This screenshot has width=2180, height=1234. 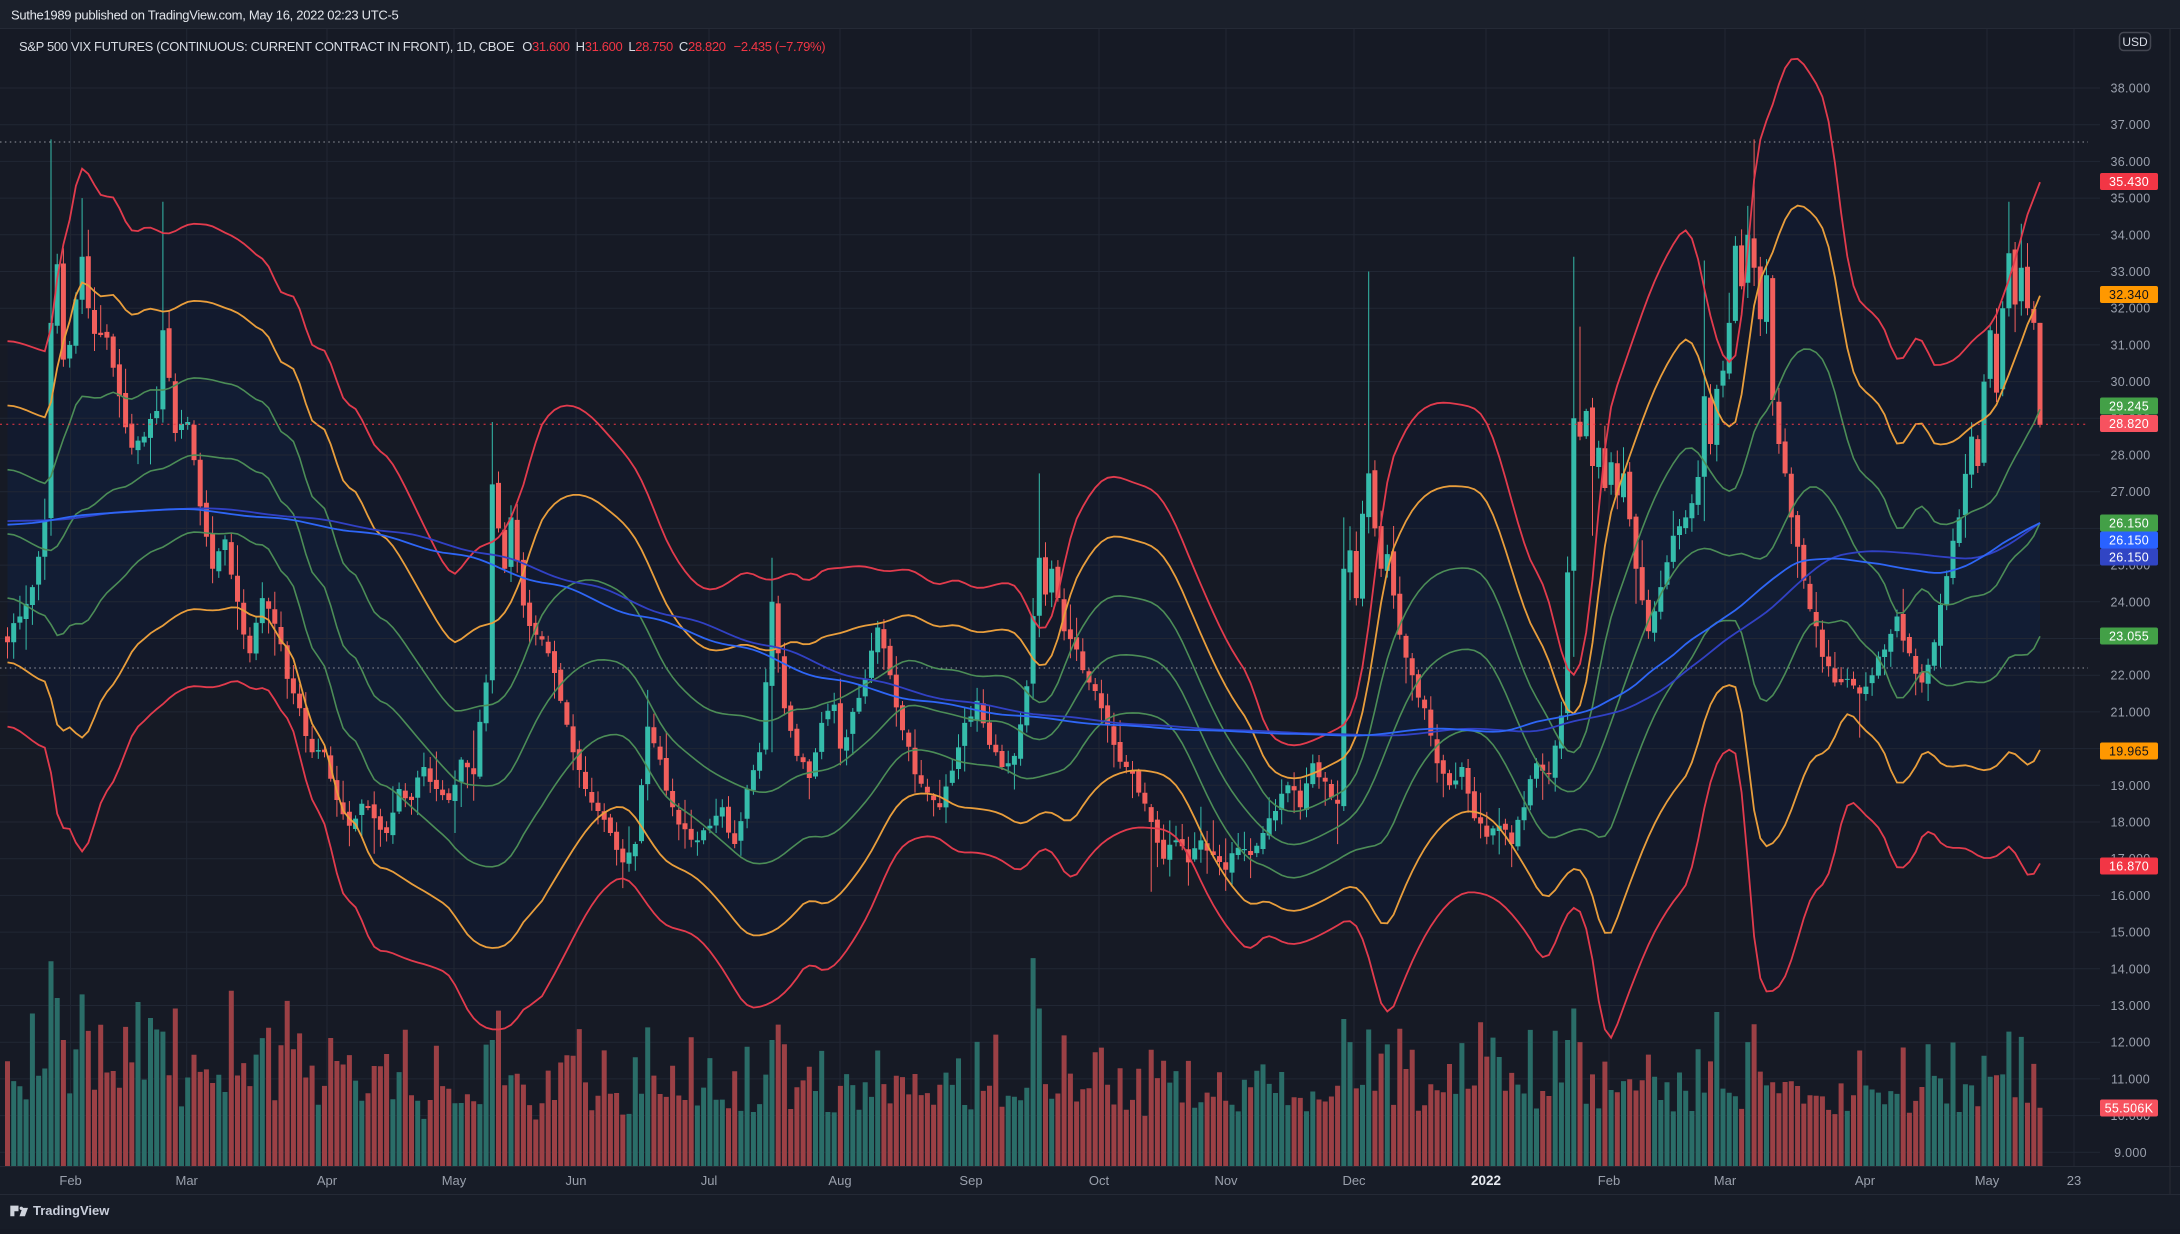 I want to click on svg-text: Nov, so click(x=1226, y=1180).